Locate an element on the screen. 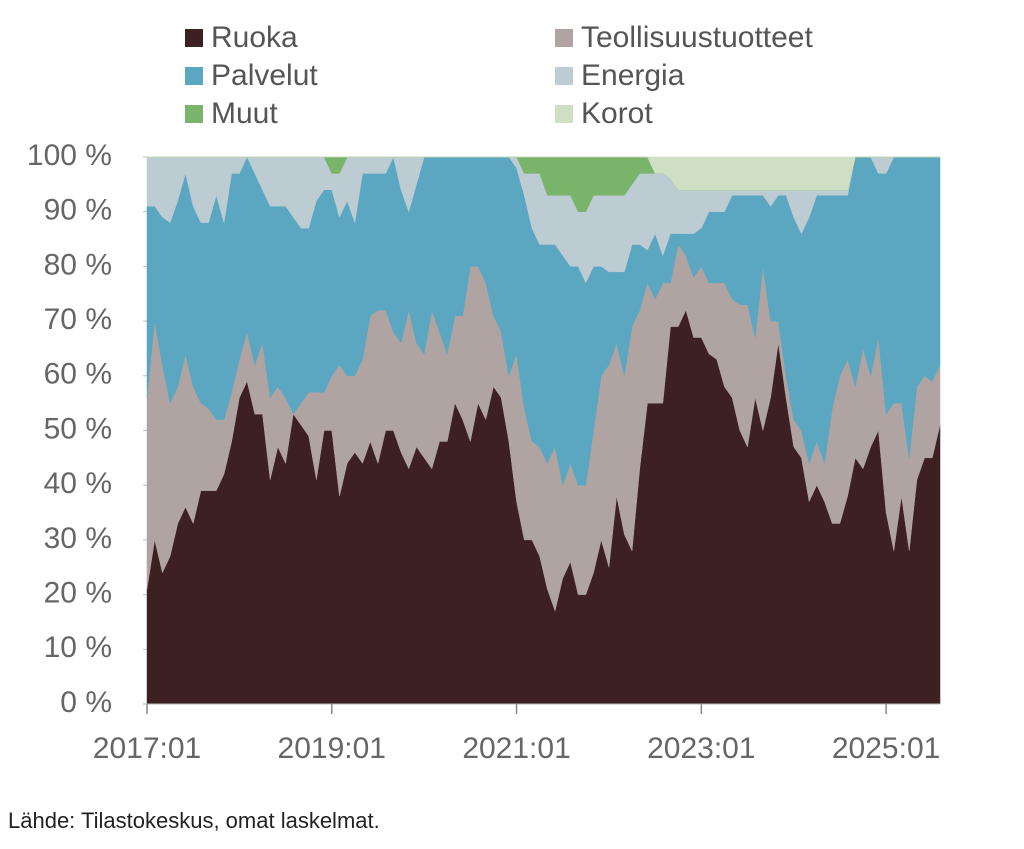 The image size is (1024, 849). y-tick-label: 80 % is located at coordinates (78, 264).